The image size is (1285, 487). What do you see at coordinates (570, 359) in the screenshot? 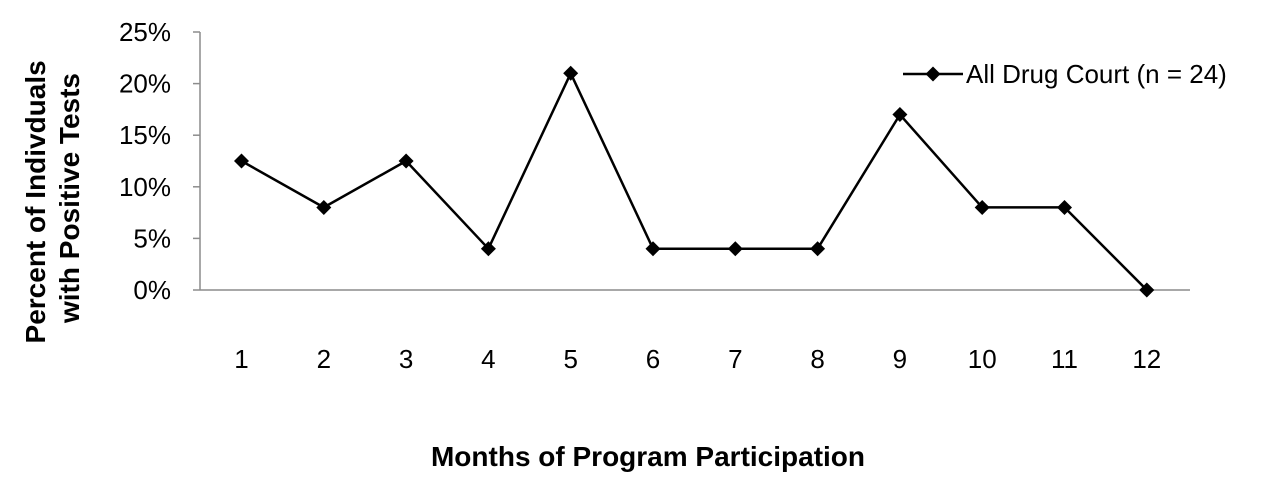
I see `x-tick-label: 5` at bounding box center [570, 359].